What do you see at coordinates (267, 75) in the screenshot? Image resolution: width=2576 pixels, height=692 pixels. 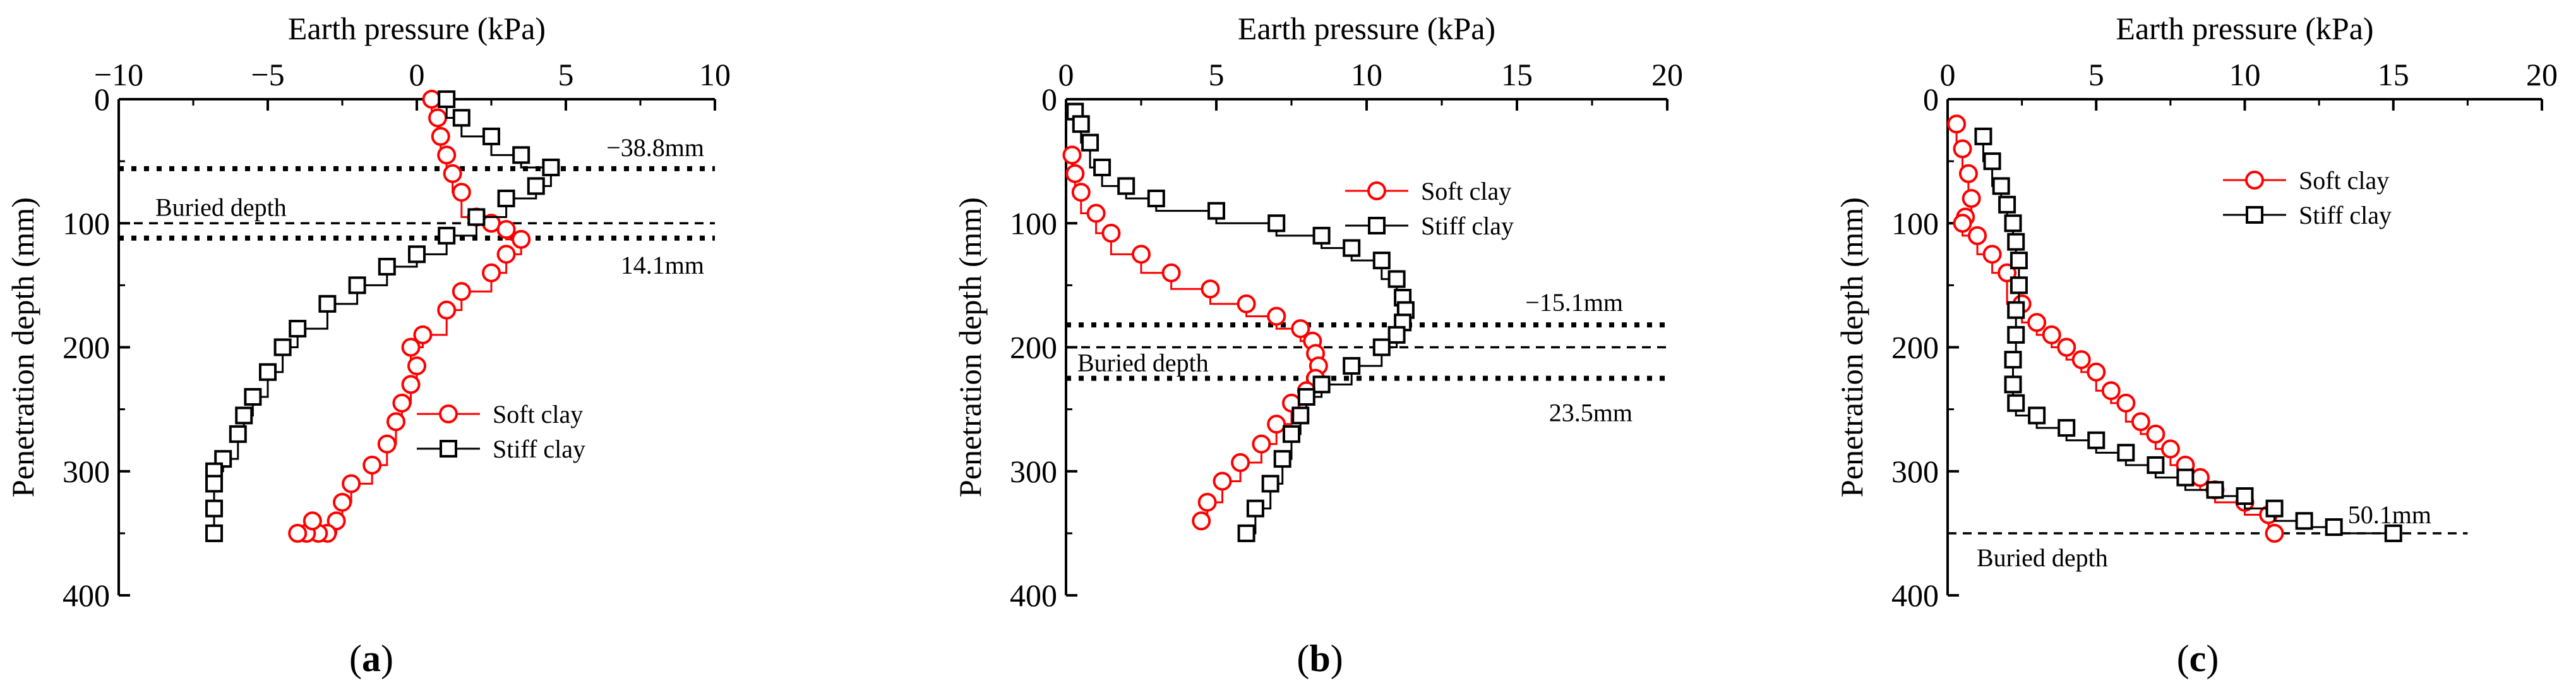 I see `x-tick-label: −5` at bounding box center [267, 75].